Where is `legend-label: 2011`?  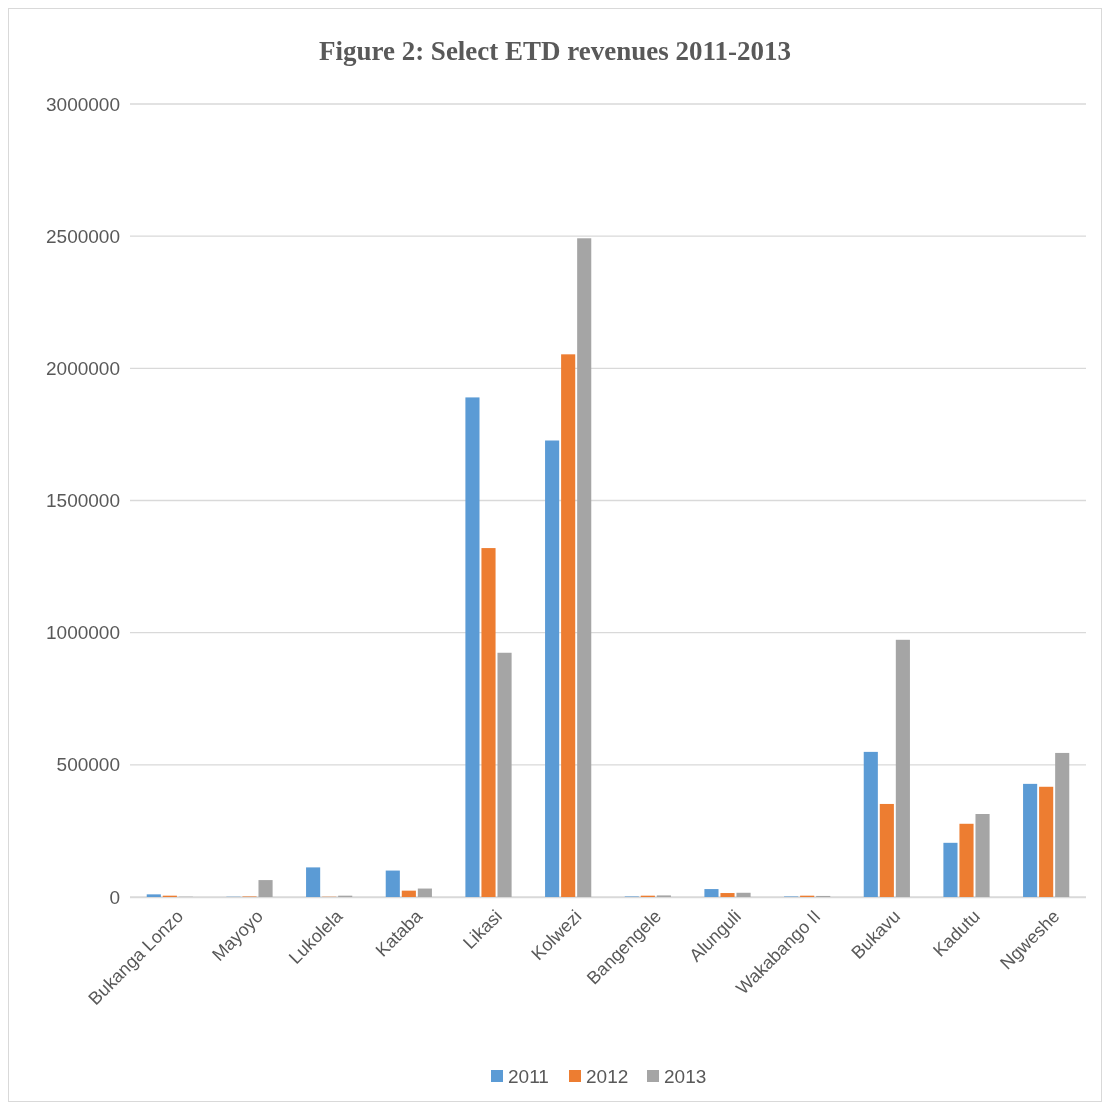
legend-label: 2011 is located at coordinates (528, 1076).